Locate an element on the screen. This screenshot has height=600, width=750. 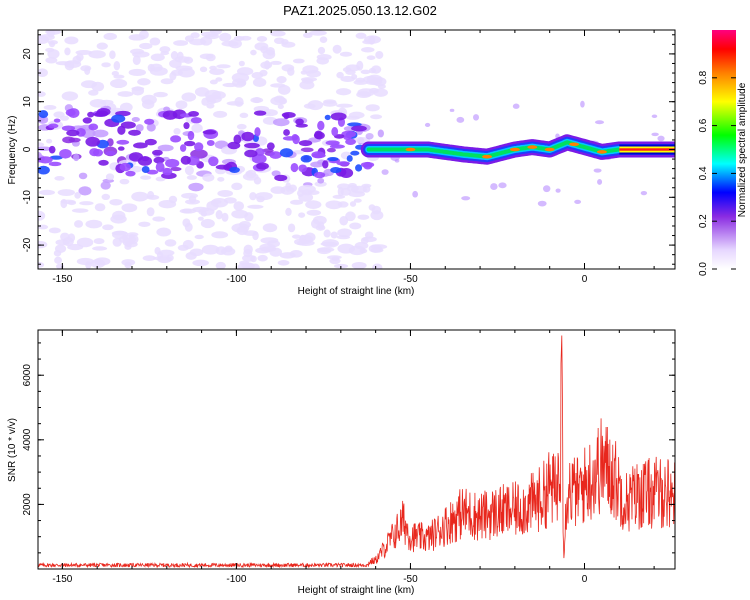
snr-y-axis-label: SNR (10 * v/v) is located at coordinates (12, 450).